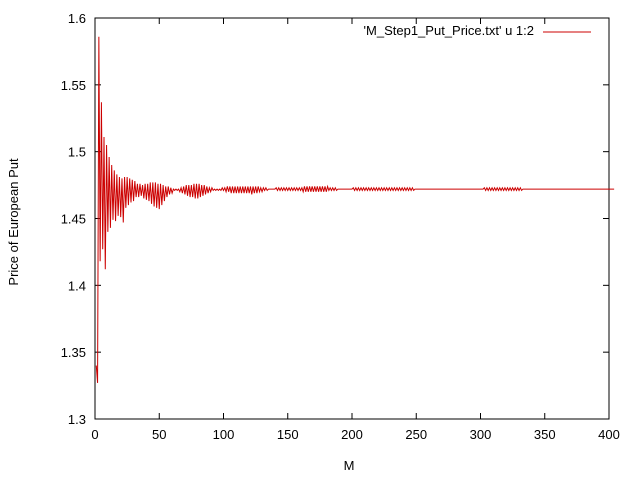  What do you see at coordinates (94, 434) in the screenshot?
I see `x-tick-label: 0` at bounding box center [94, 434].